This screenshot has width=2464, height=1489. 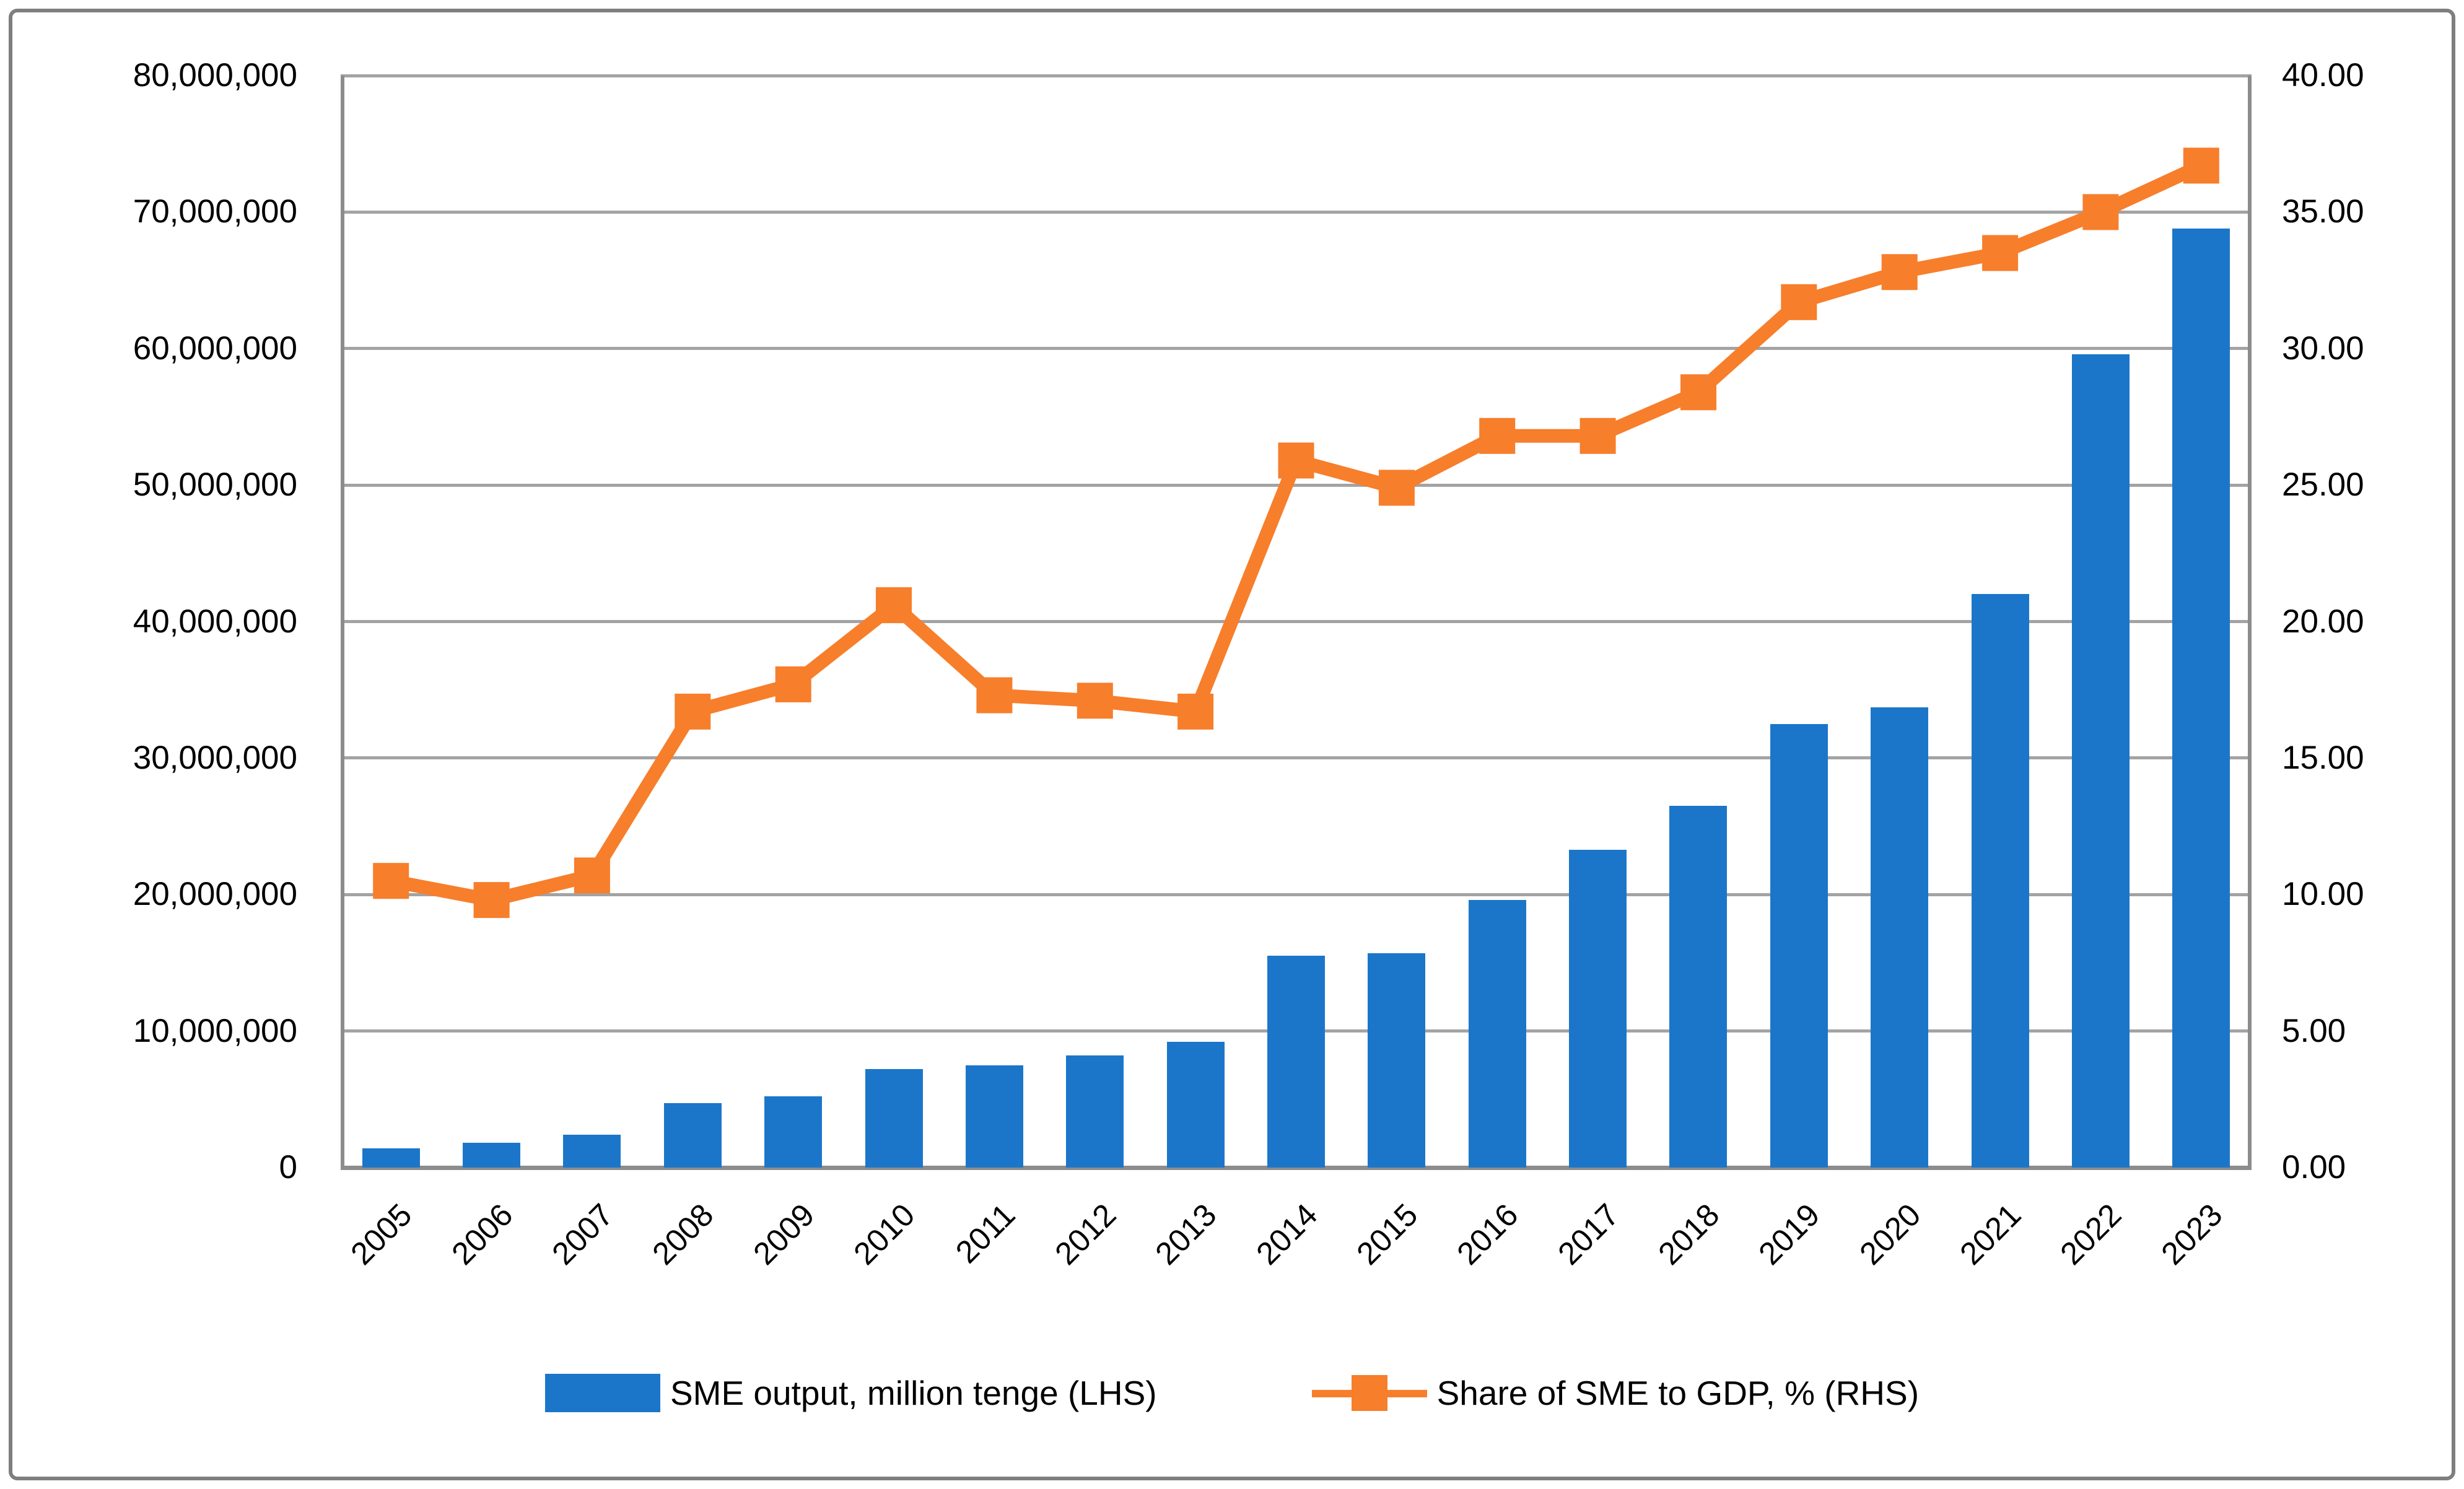 I want to click on marker-2020, so click(x=1899, y=272).